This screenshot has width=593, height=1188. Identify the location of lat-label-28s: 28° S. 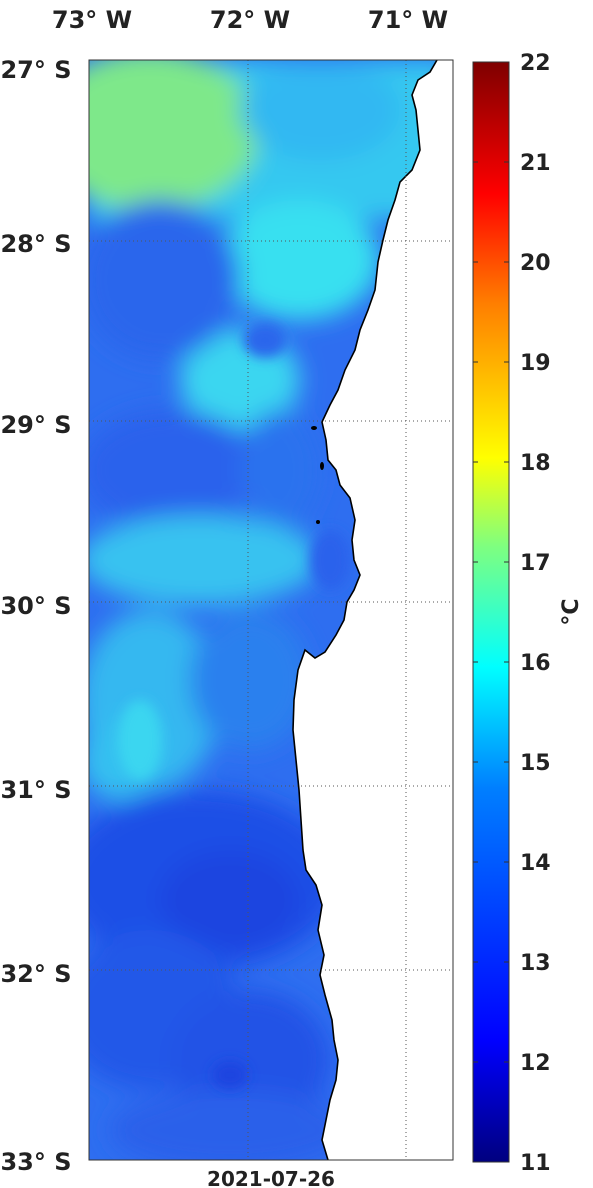
(35, 244).